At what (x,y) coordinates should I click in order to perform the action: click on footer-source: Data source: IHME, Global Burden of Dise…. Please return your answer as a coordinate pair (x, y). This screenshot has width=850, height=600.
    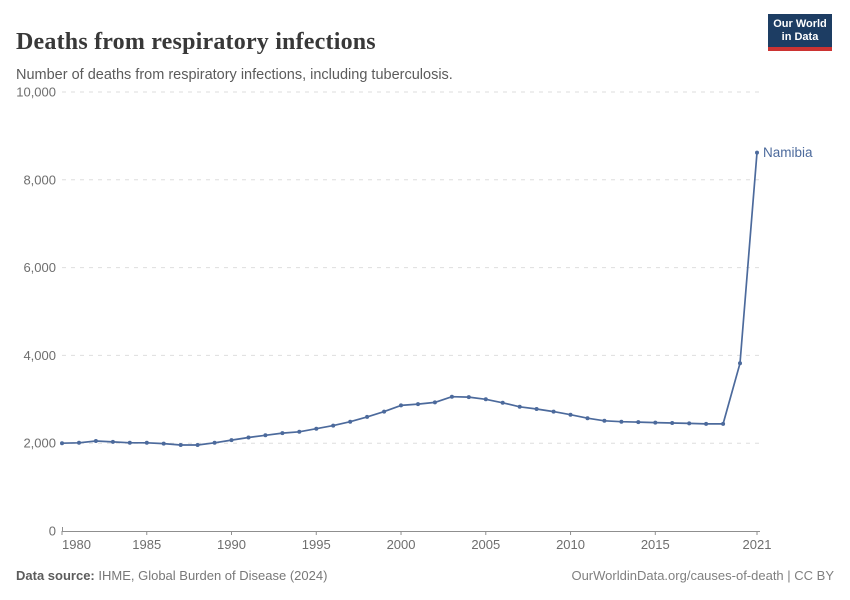
    Looking at the image, I should click on (171, 575).